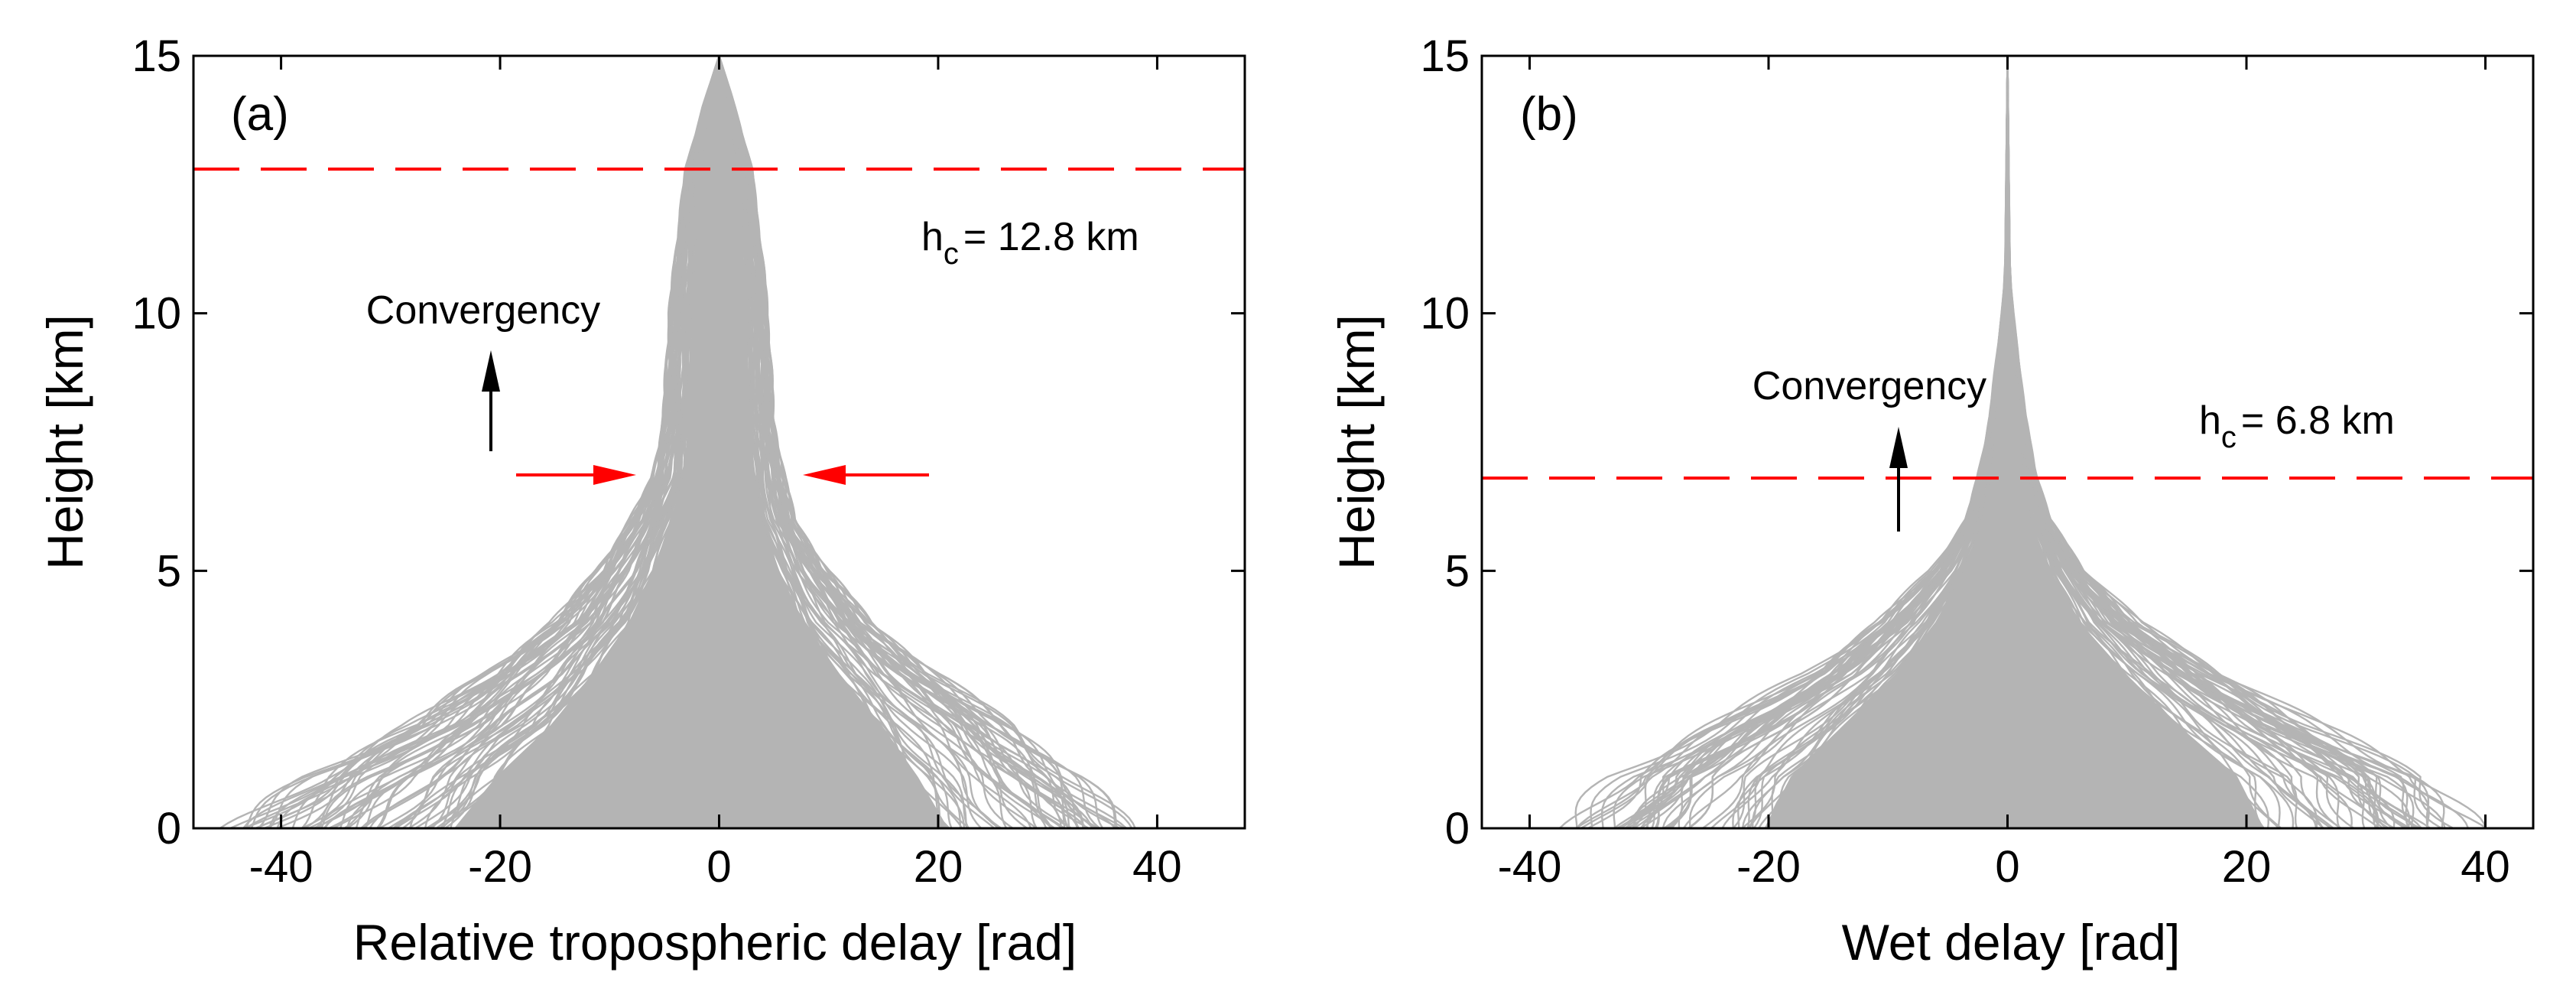  I want to click on convergence-arrow-right, so click(866, 475).